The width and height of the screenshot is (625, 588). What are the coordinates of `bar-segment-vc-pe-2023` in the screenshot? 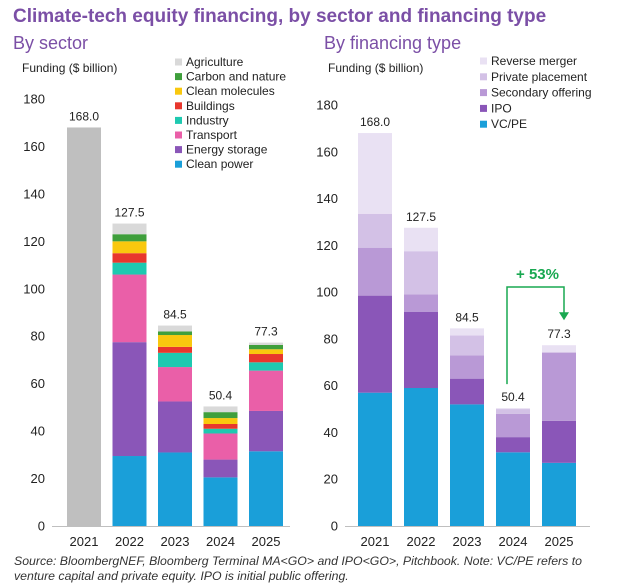 It's located at (467, 465).